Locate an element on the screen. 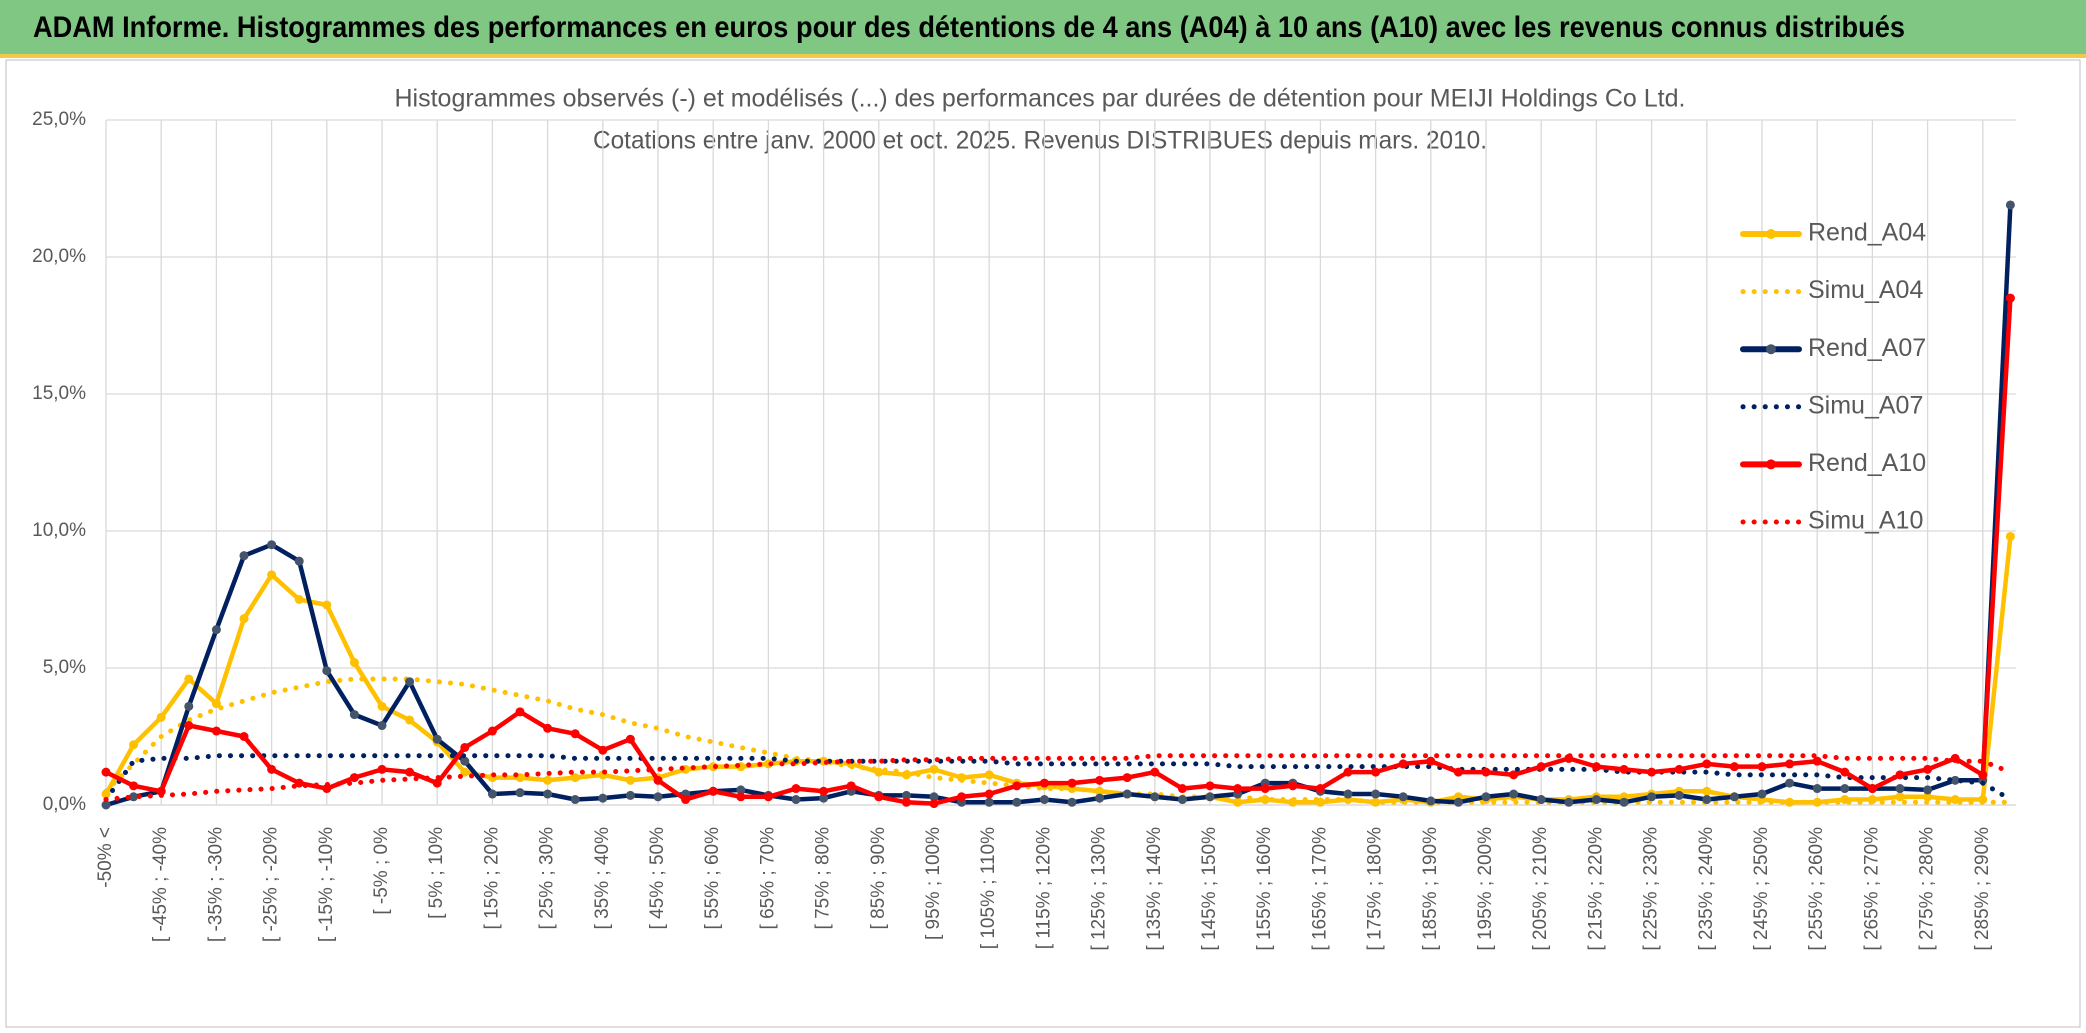 The height and width of the screenshot is (1033, 2086). x-tick-label: [ 205% ; 210% is located at coordinates (1540, 889).